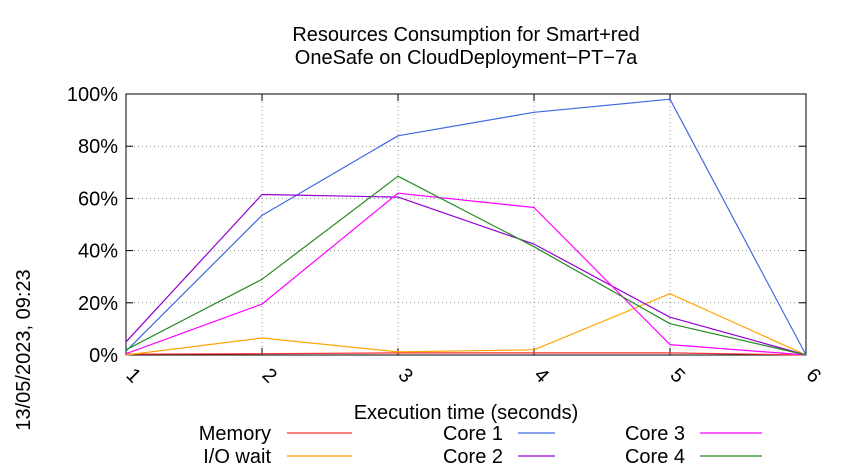 Image resolution: width=850 pixels, height=475 pixels. Describe the element at coordinates (24, 349) in the screenshot. I see `timestamp-label: 13/05/2023, 09:23` at that location.